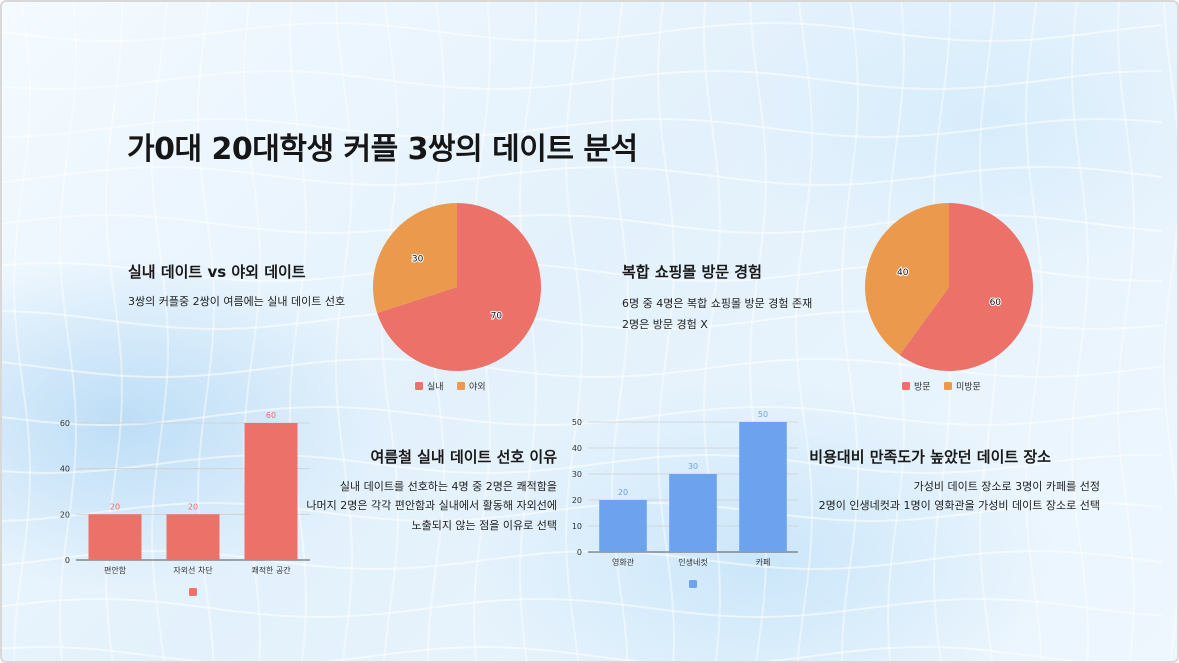 This screenshot has width=1179, height=663. What do you see at coordinates (959, 505) in the screenshot?
I see `value-place-text-2: 2명이 인생네컷과 1명이 영화관을 가성비 데이트 장소로 선택` at bounding box center [959, 505].